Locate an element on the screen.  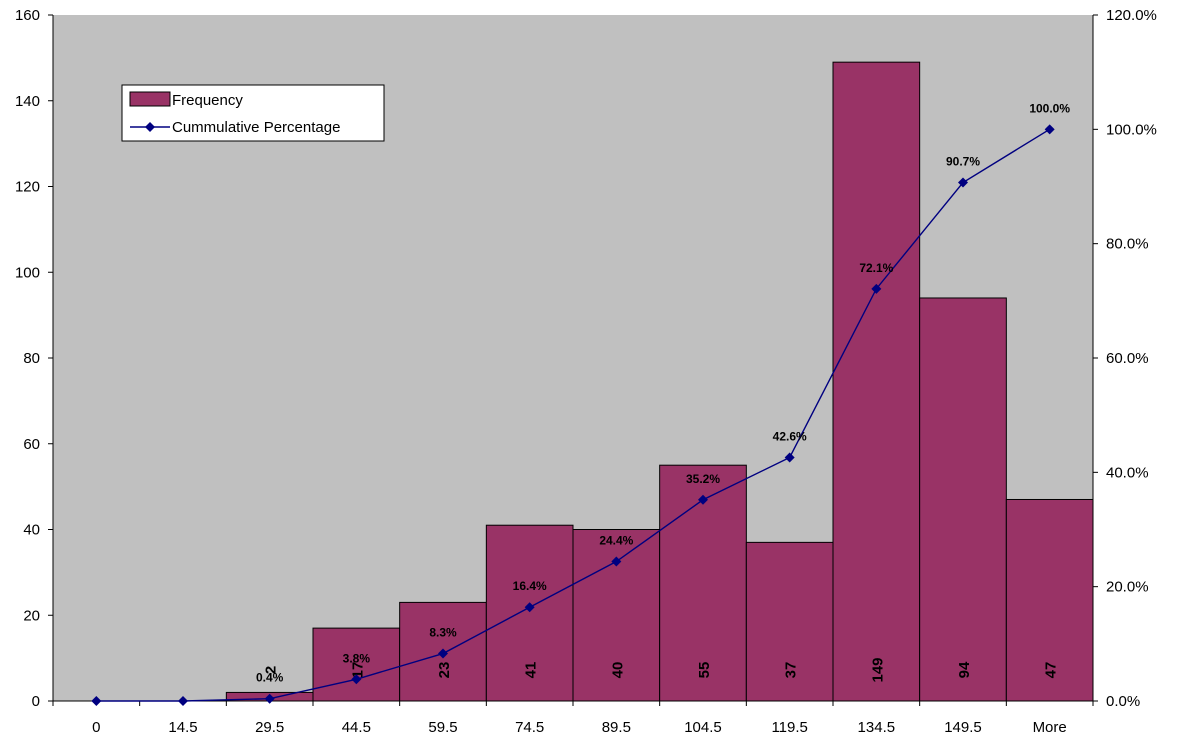
cumulative-data-label: 42.6% is located at coordinates (790, 436).